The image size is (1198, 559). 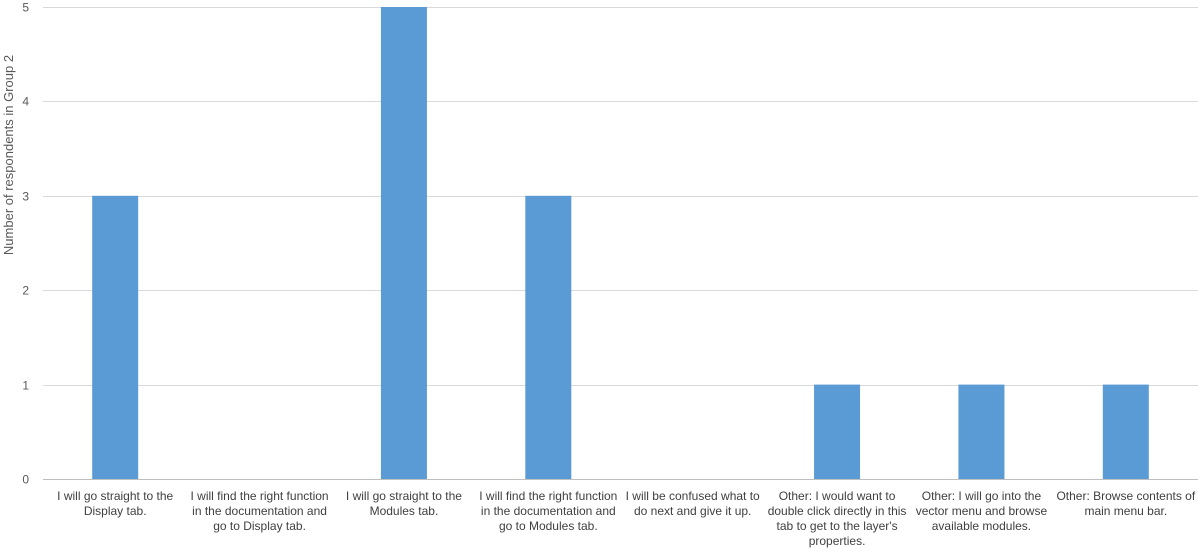 What do you see at coordinates (25, 102) in the screenshot?
I see `y-tick-label: 4` at bounding box center [25, 102].